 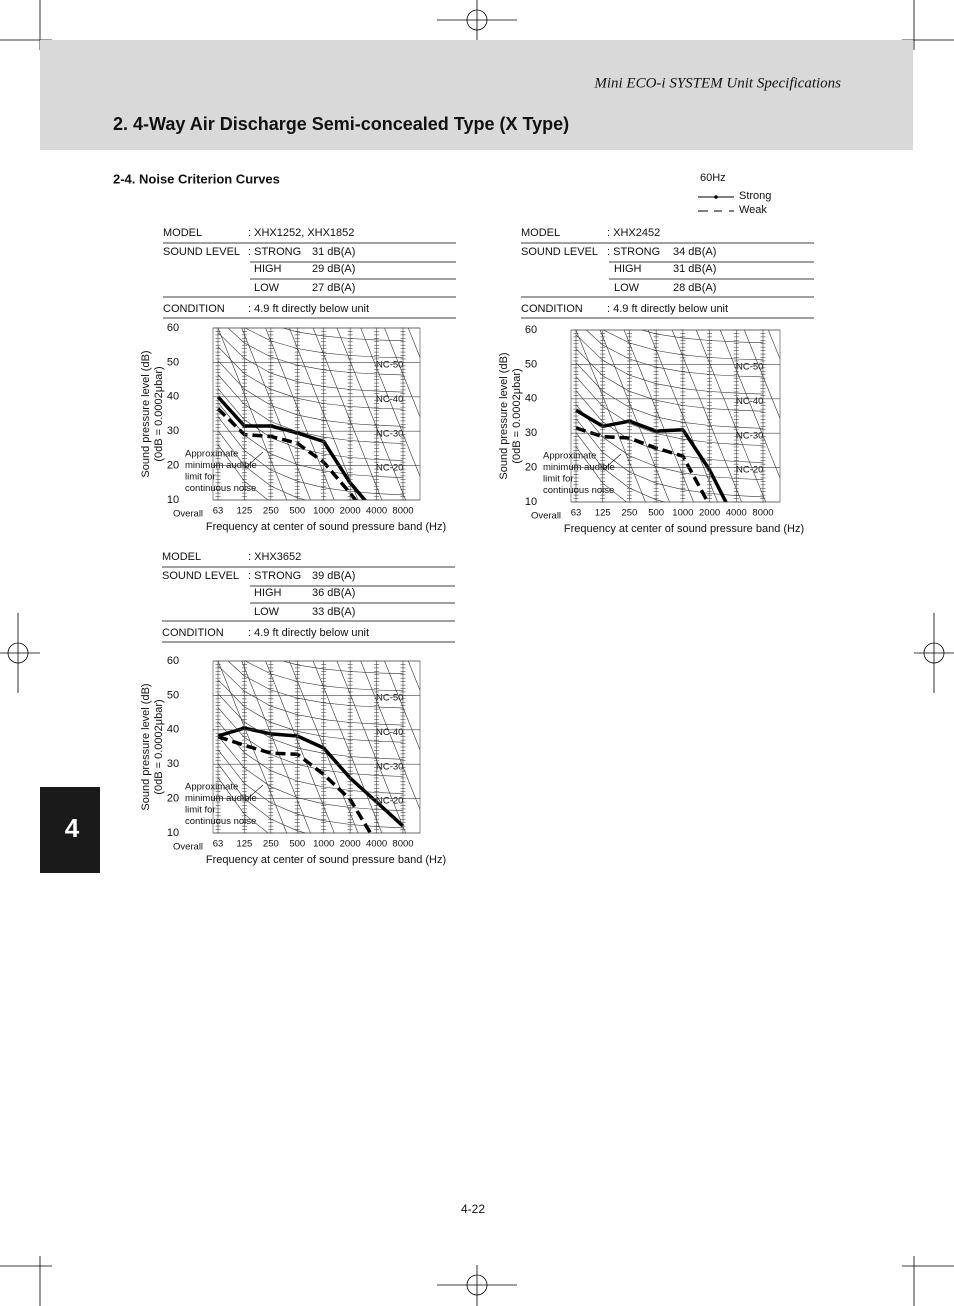 I want to click on y-axis-label: (0dB = 0.0002μbar), so click(x=517, y=415).